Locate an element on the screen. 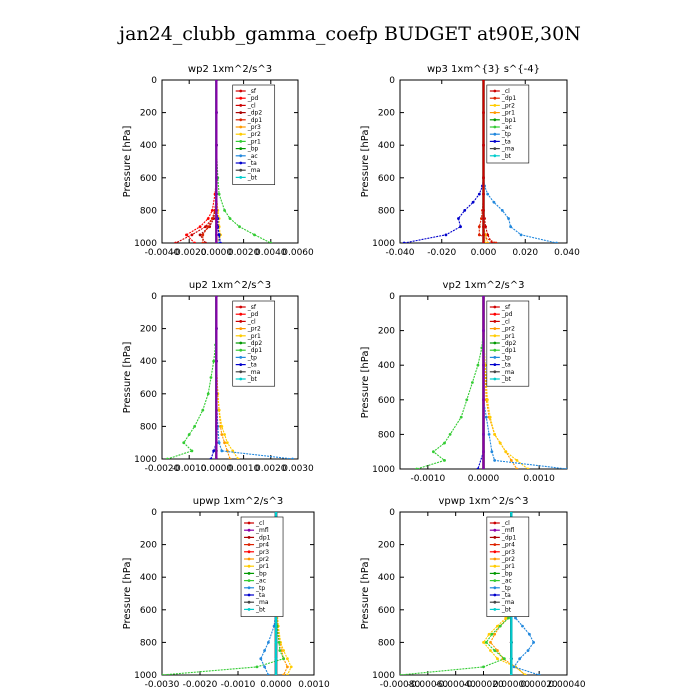 The width and height of the screenshot is (700, 700). series-line-tp is located at coordinates (519, 161).